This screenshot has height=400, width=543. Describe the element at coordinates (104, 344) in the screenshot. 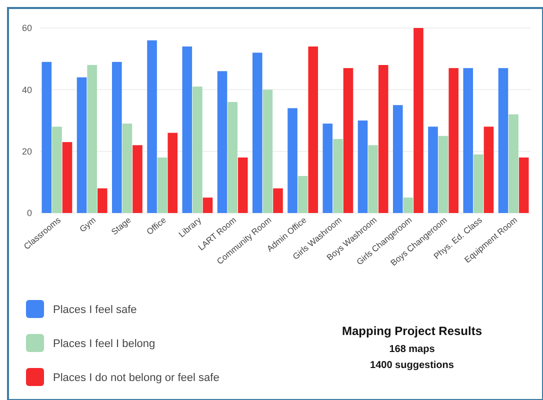

I see `legend-label: Places I feel I belong` at that location.